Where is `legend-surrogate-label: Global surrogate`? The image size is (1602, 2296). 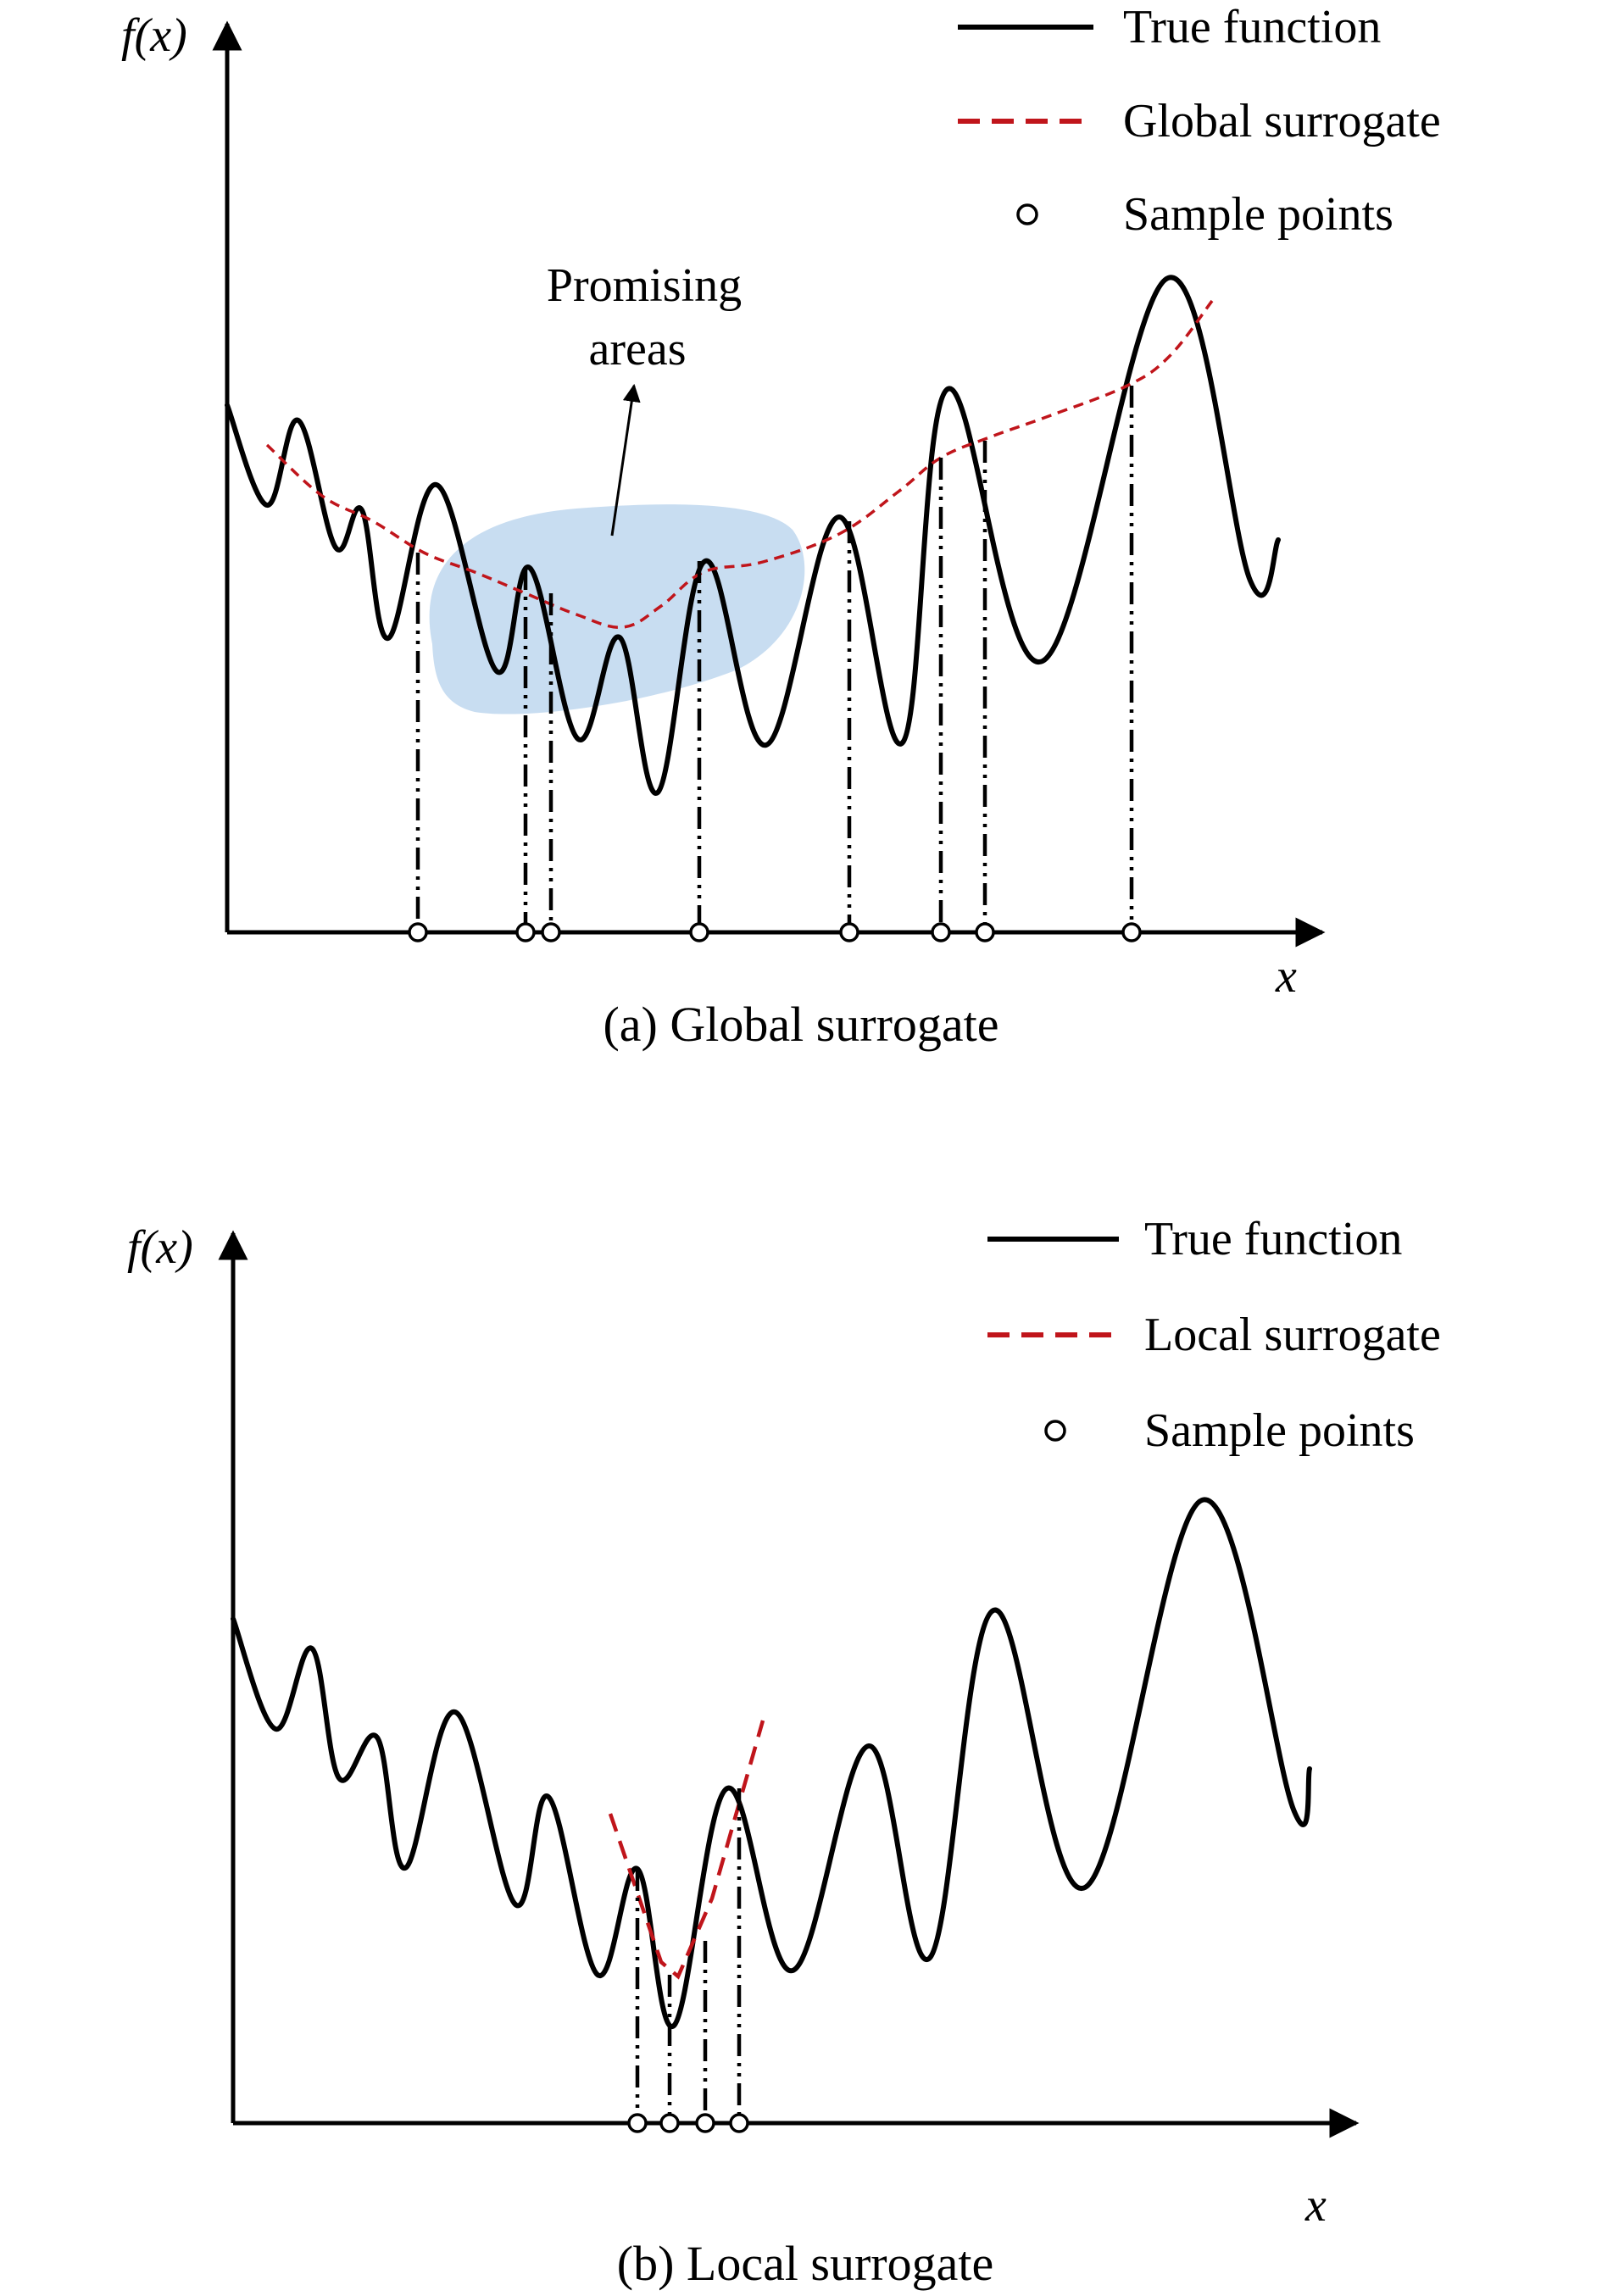 legend-surrogate-label: Global surrogate is located at coordinates (1282, 121).